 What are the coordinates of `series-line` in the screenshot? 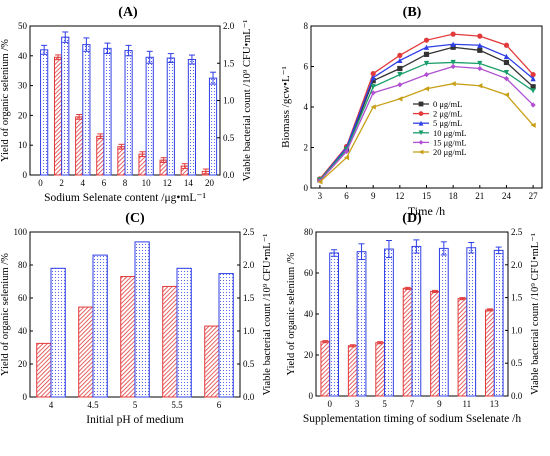 It's located at (426, 121).